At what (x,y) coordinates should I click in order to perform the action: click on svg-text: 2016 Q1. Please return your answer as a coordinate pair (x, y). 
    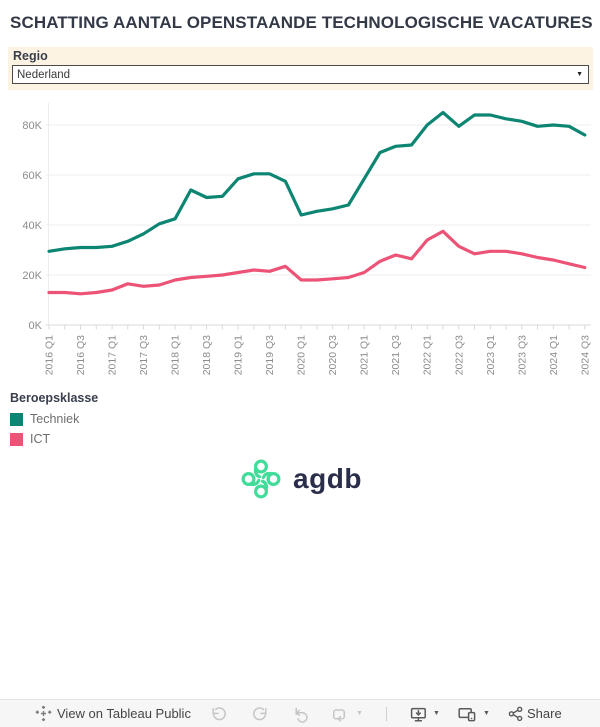
    Looking at the image, I should click on (50, 355).